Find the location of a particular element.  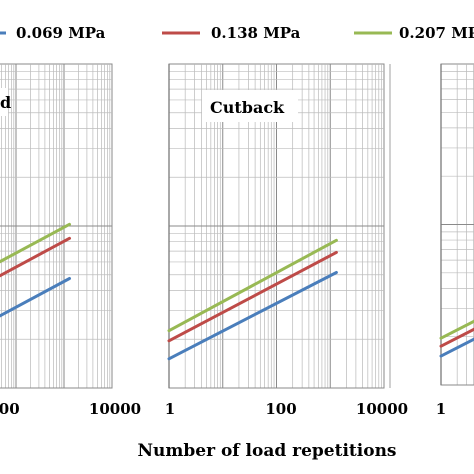

panel-label-0: d is located at coordinates (5, 102).